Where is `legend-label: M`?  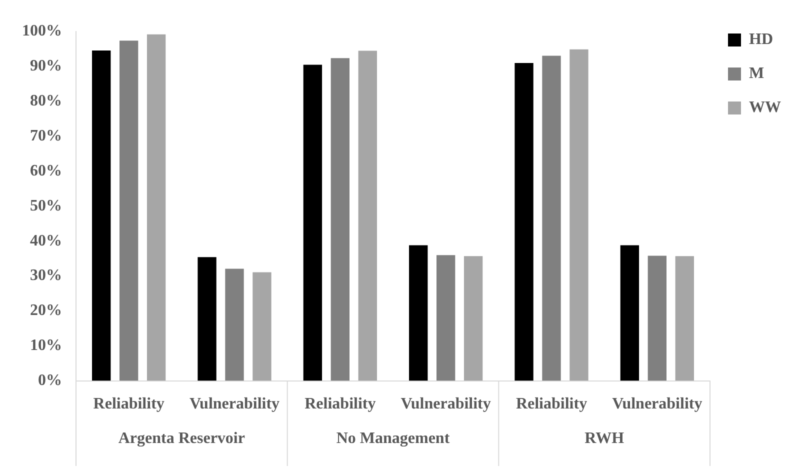
legend-label: M is located at coordinates (756, 73).